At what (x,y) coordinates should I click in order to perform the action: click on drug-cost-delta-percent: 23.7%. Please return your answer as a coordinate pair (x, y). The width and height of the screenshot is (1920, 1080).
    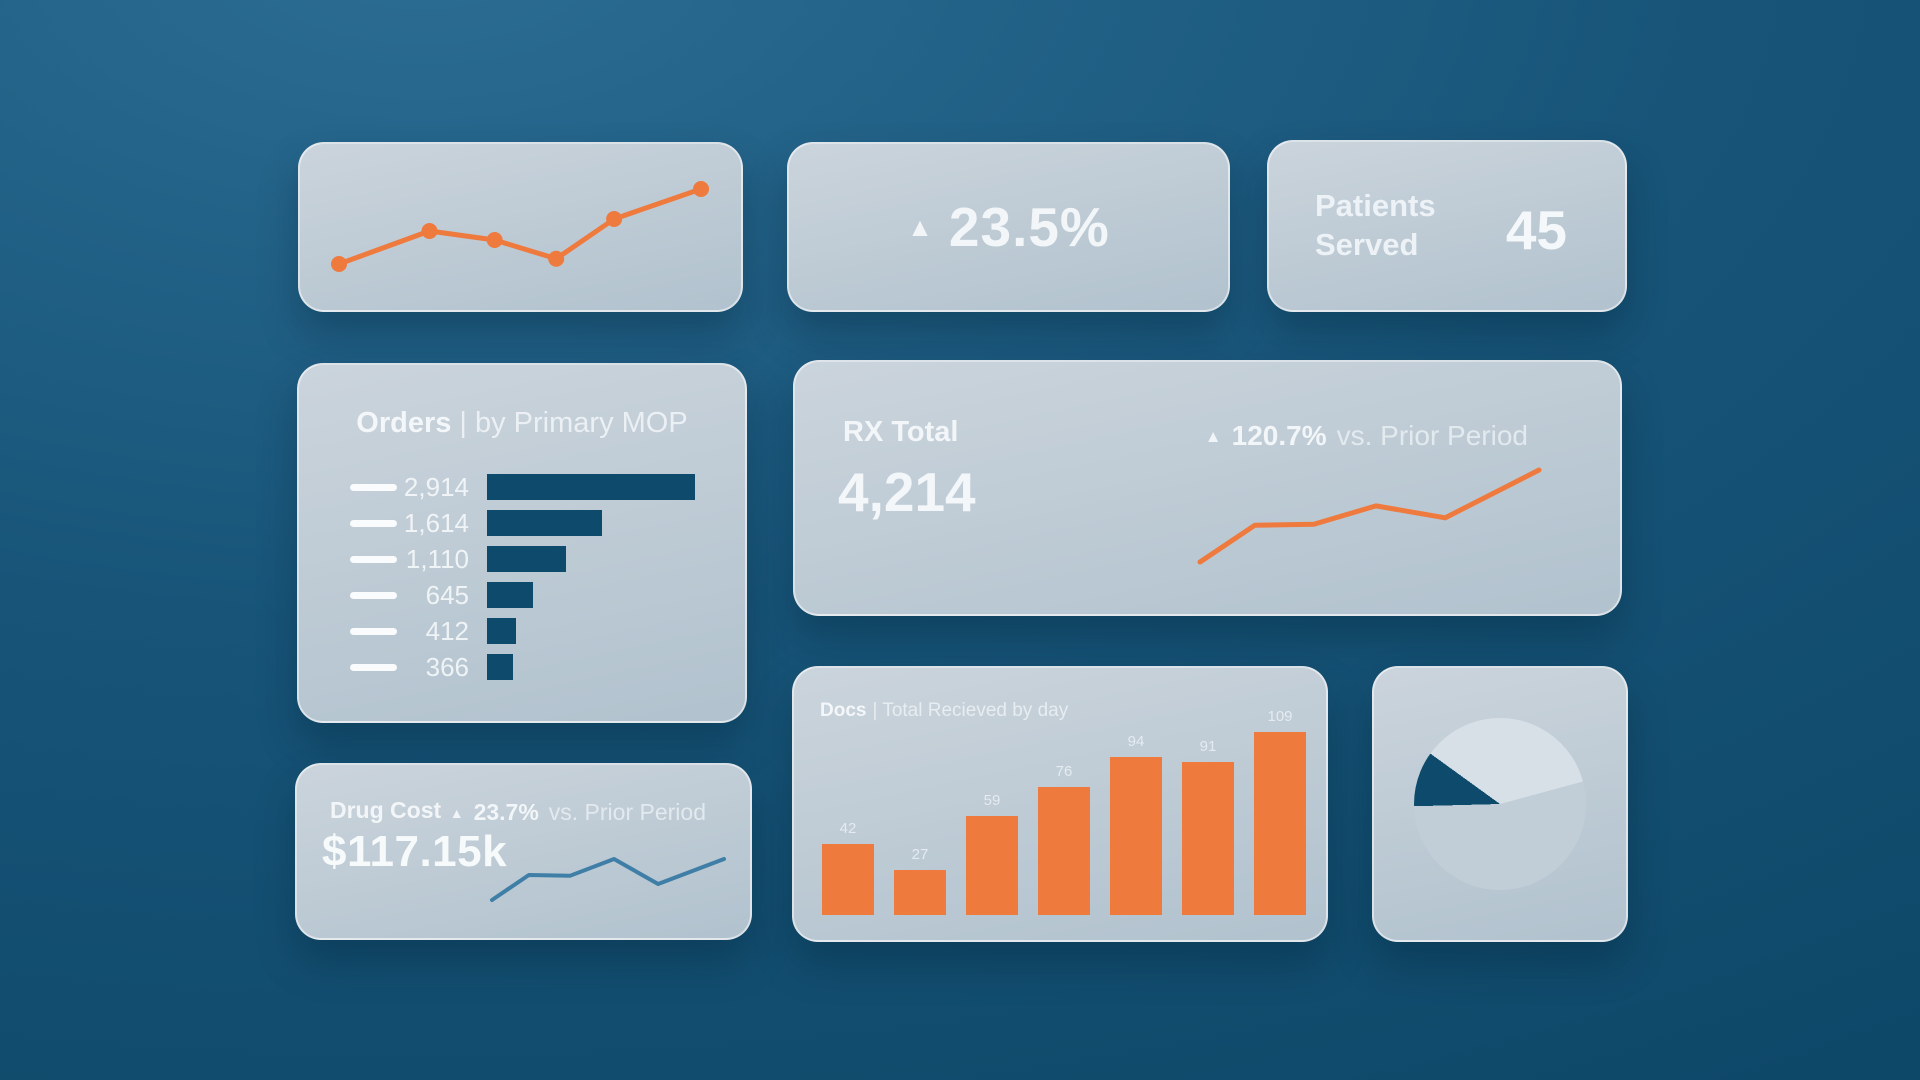
    Looking at the image, I should click on (506, 812).